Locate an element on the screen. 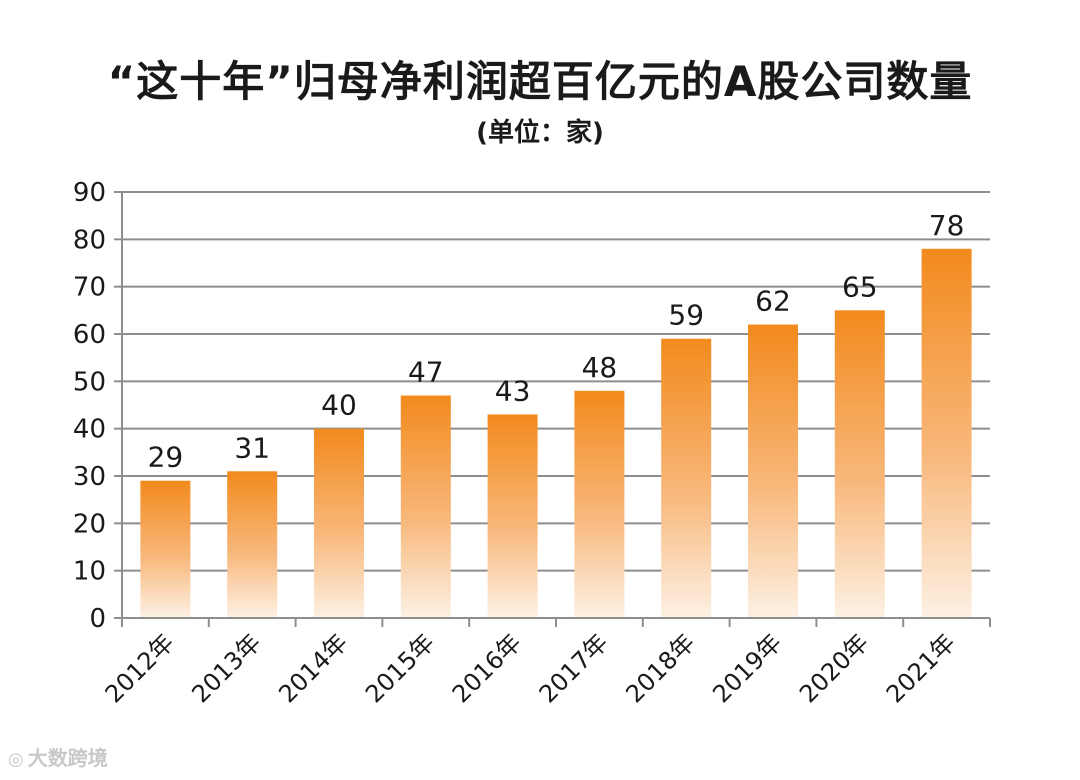 Image resolution: width=1080 pixels, height=780 pixels. y-tick-label: 20 is located at coordinates (89, 524).